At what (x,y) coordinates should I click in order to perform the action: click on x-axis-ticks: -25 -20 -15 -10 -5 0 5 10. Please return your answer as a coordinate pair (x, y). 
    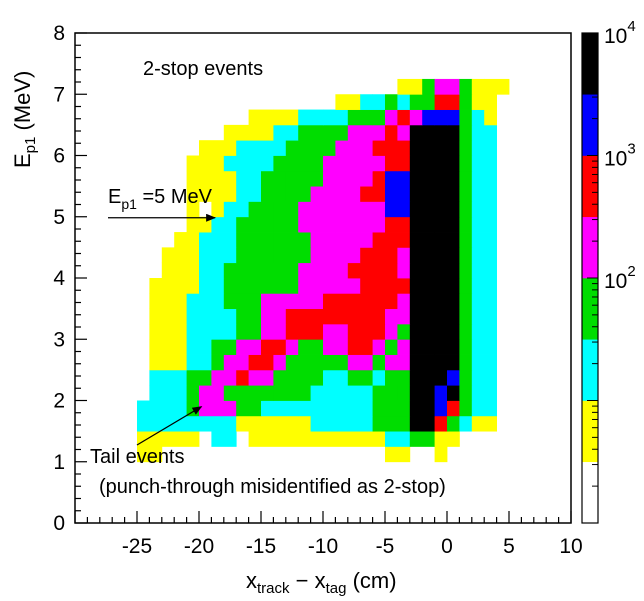
    Looking at the image, I should click on (328, 534).